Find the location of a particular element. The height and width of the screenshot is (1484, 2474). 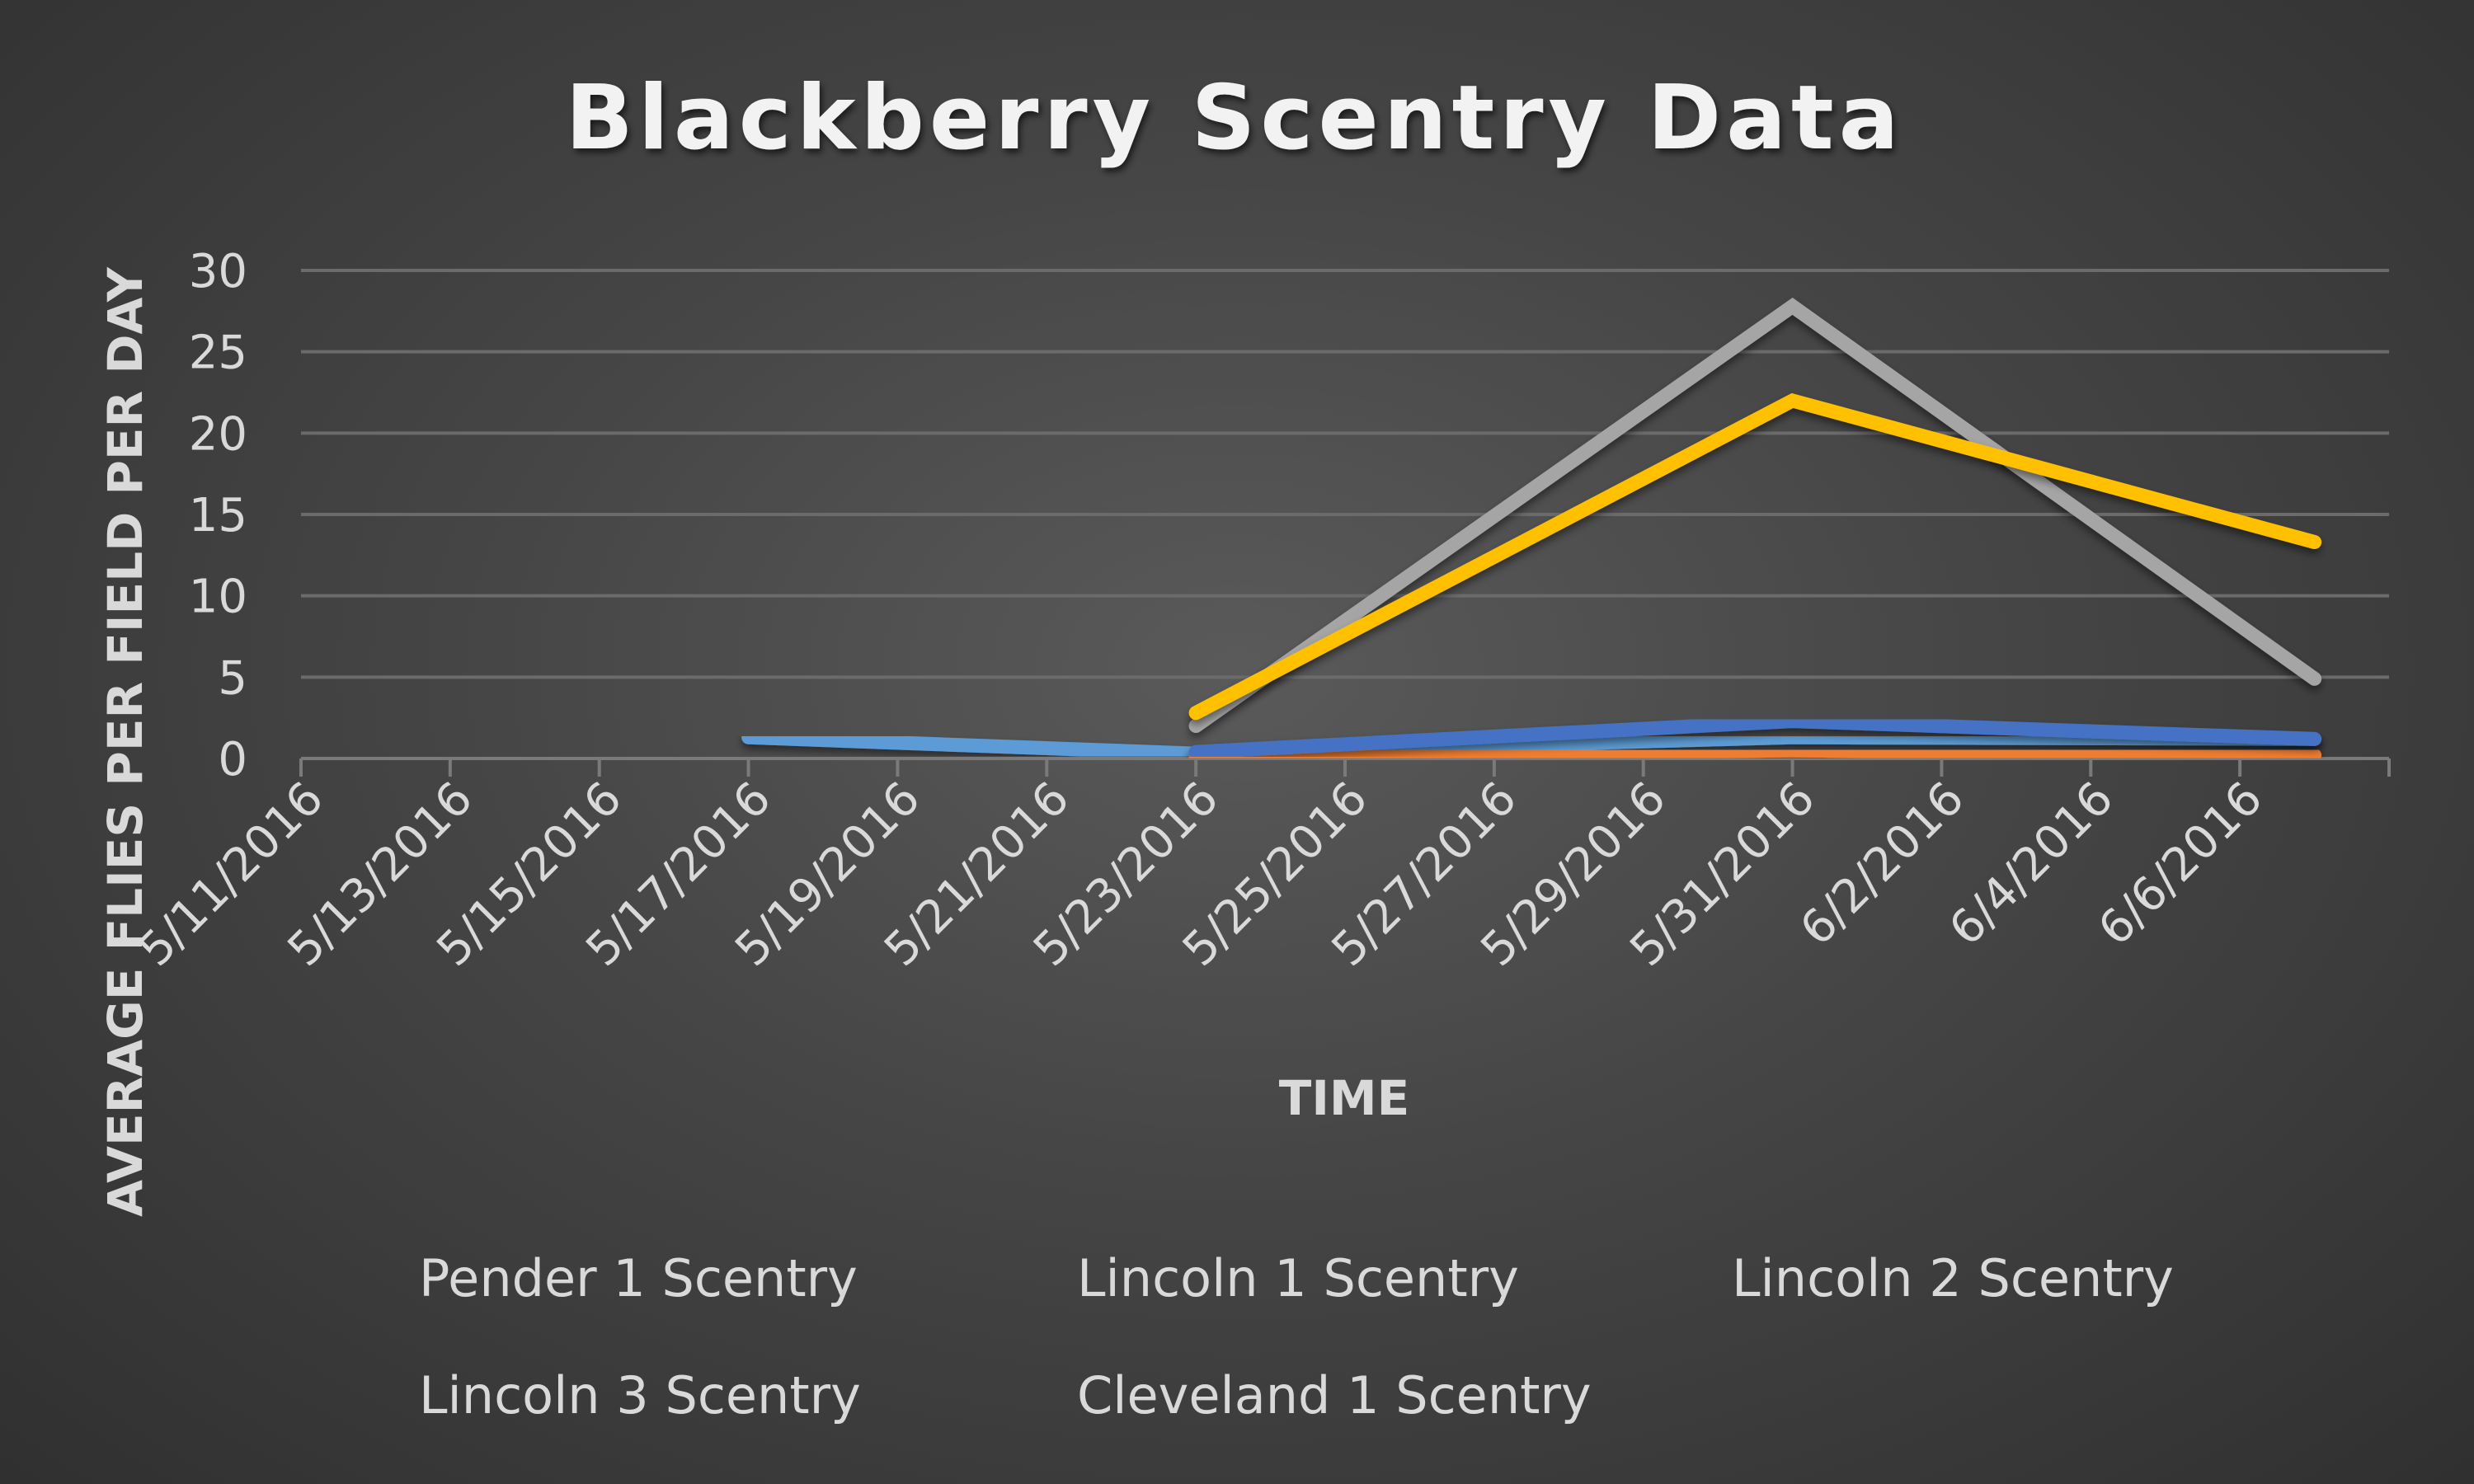

x-tick-label: 6/2/2016 is located at coordinates (1882, 864).